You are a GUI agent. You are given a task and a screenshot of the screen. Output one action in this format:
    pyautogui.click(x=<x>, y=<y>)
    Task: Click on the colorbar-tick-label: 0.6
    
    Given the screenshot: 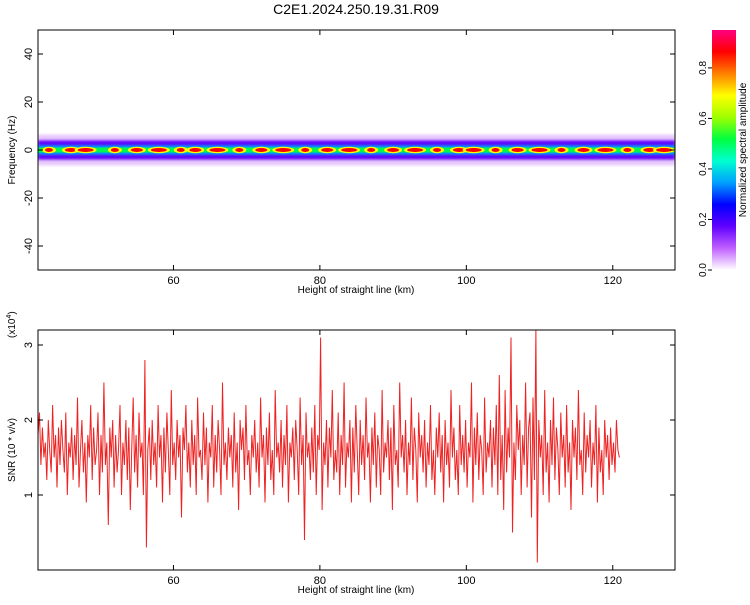 What is the action you would take?
    pyautogui.click(x=703, y=118)
    